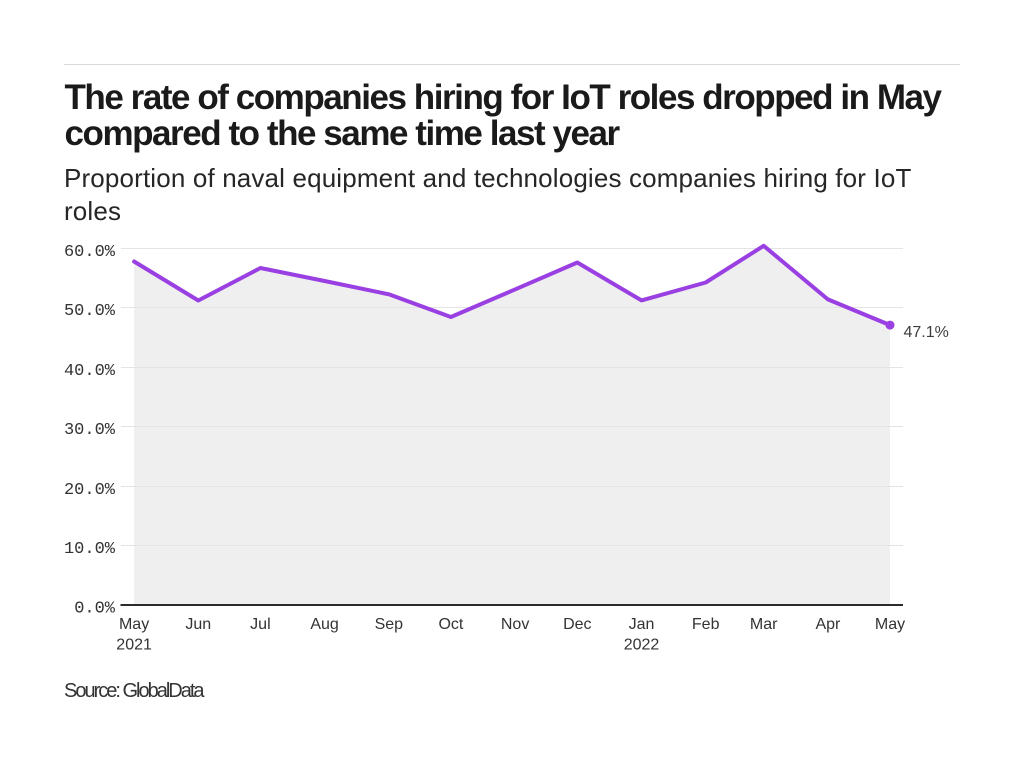  I want to click on svg-text: Nov, so click(515, 624).